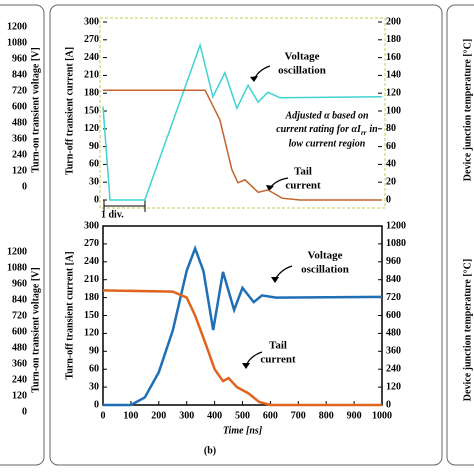  I want to click on y2-tick-label: 200, so click(393, 21).